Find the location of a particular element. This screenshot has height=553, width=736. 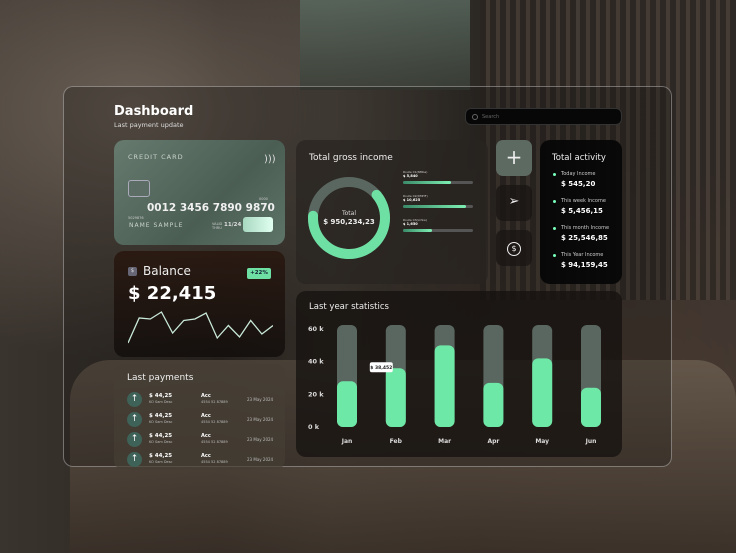

add-button: + is located at coordinates (514, 158).